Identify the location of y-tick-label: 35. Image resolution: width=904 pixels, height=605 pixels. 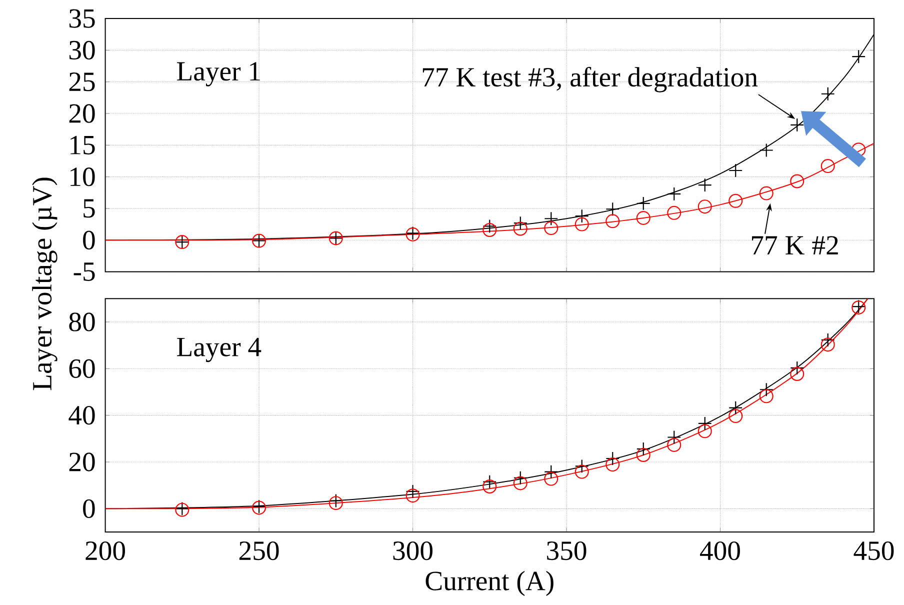
(82, 18).